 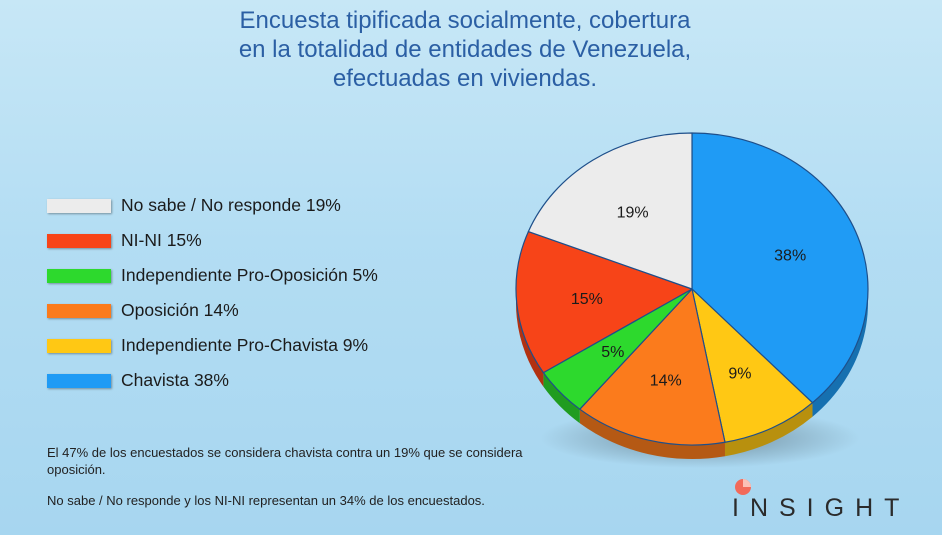 I want to click on legend-swatch-ni-ni, so click(x=79, y=241).